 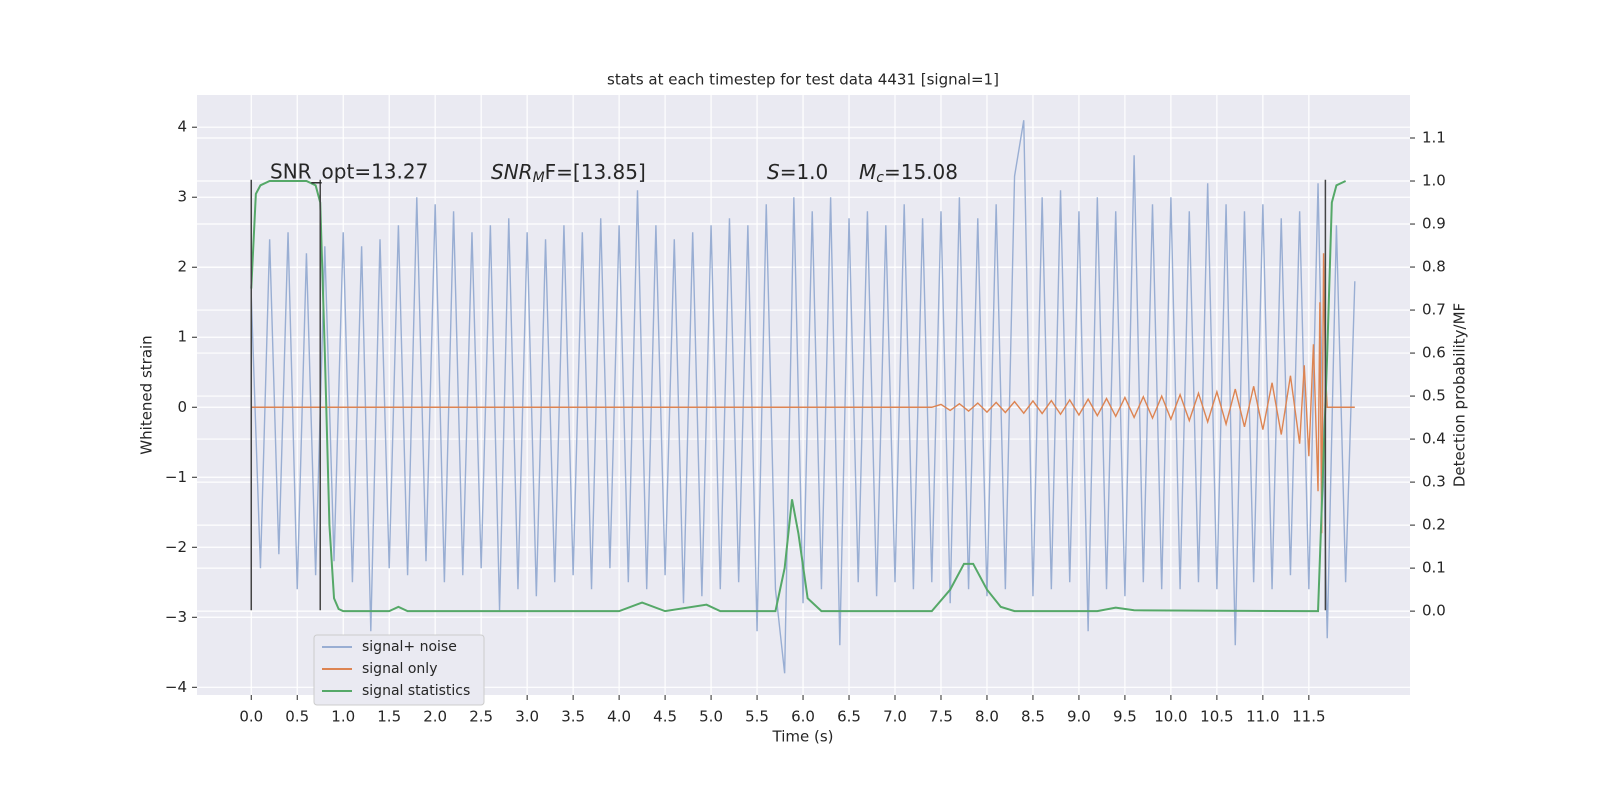 I want to click on annotation-sub: c, so click(x=880, y=178).